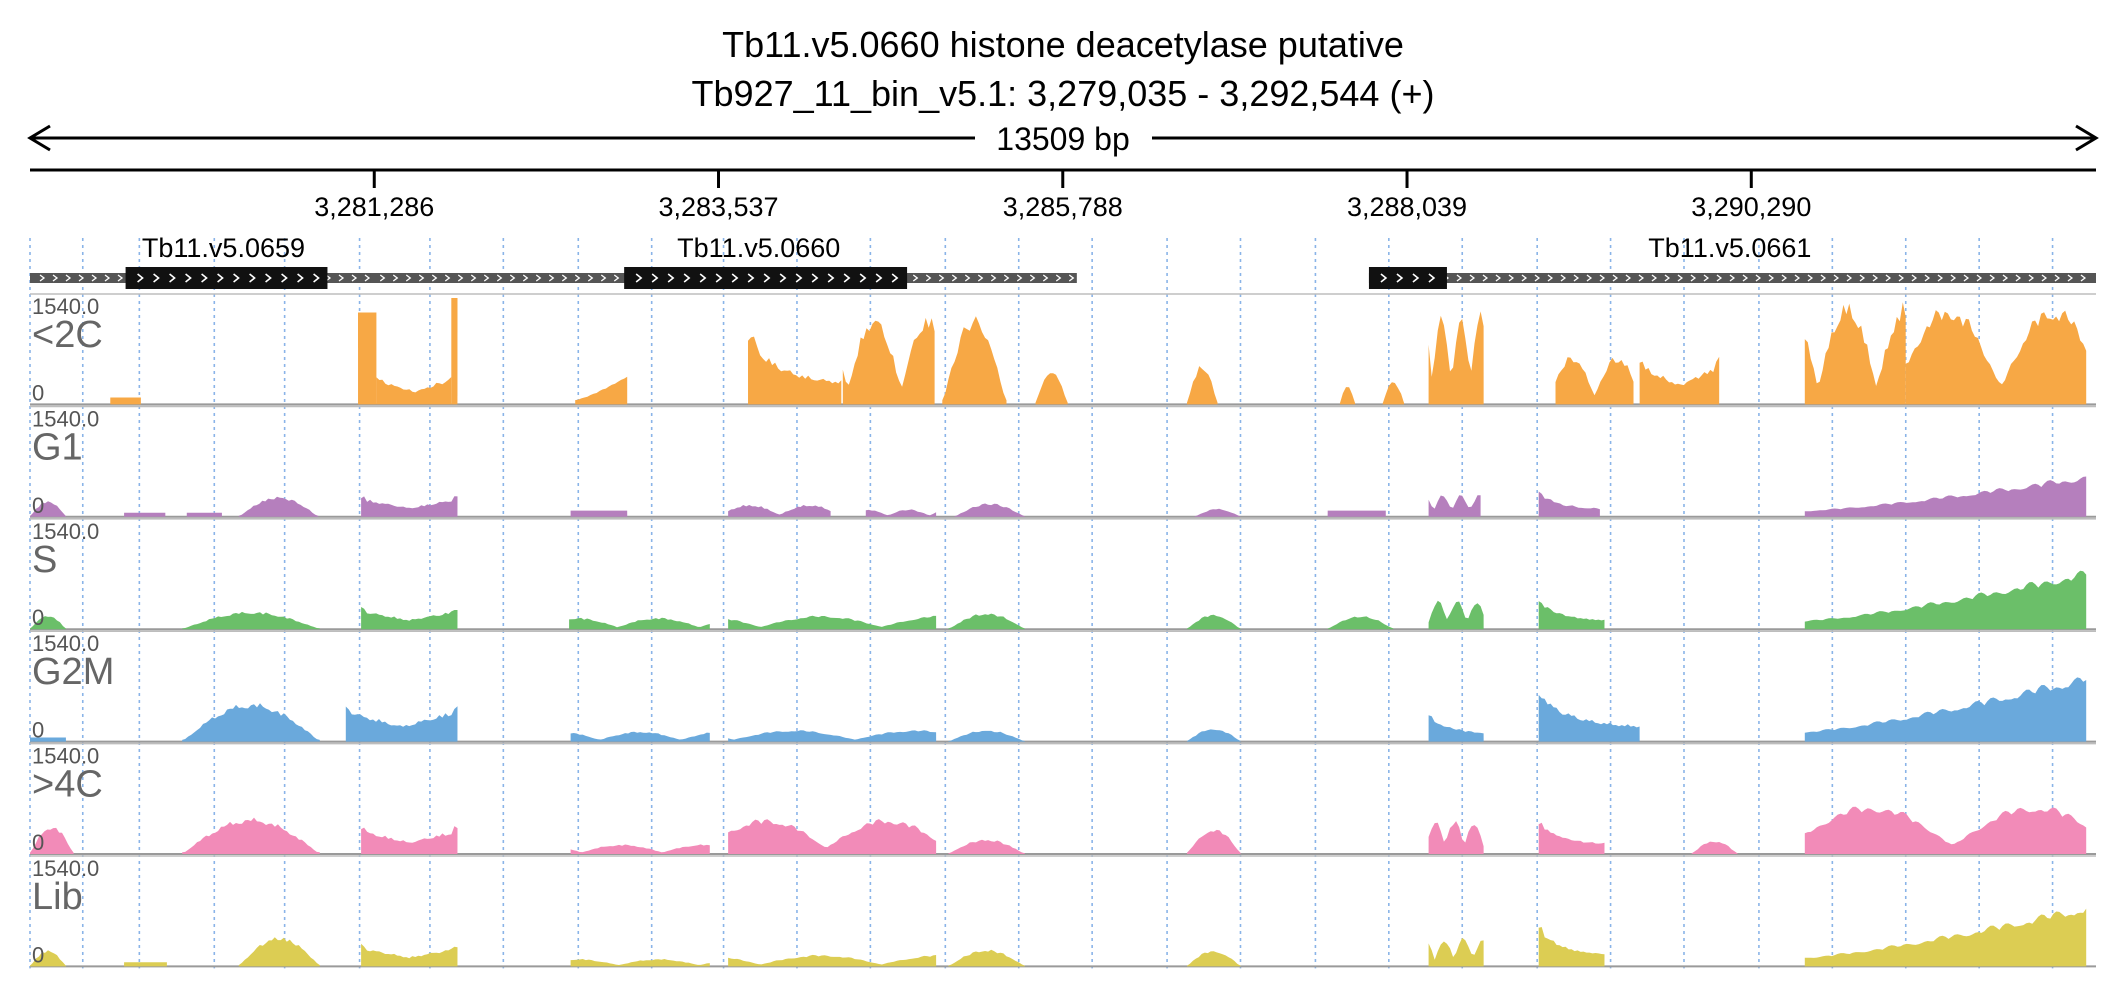 The width and height of the screenshot is (2126, 1005). Describe the element at coordinates (39, 138) in the screenshot. I see `span-arrow-left-icon` at that location.